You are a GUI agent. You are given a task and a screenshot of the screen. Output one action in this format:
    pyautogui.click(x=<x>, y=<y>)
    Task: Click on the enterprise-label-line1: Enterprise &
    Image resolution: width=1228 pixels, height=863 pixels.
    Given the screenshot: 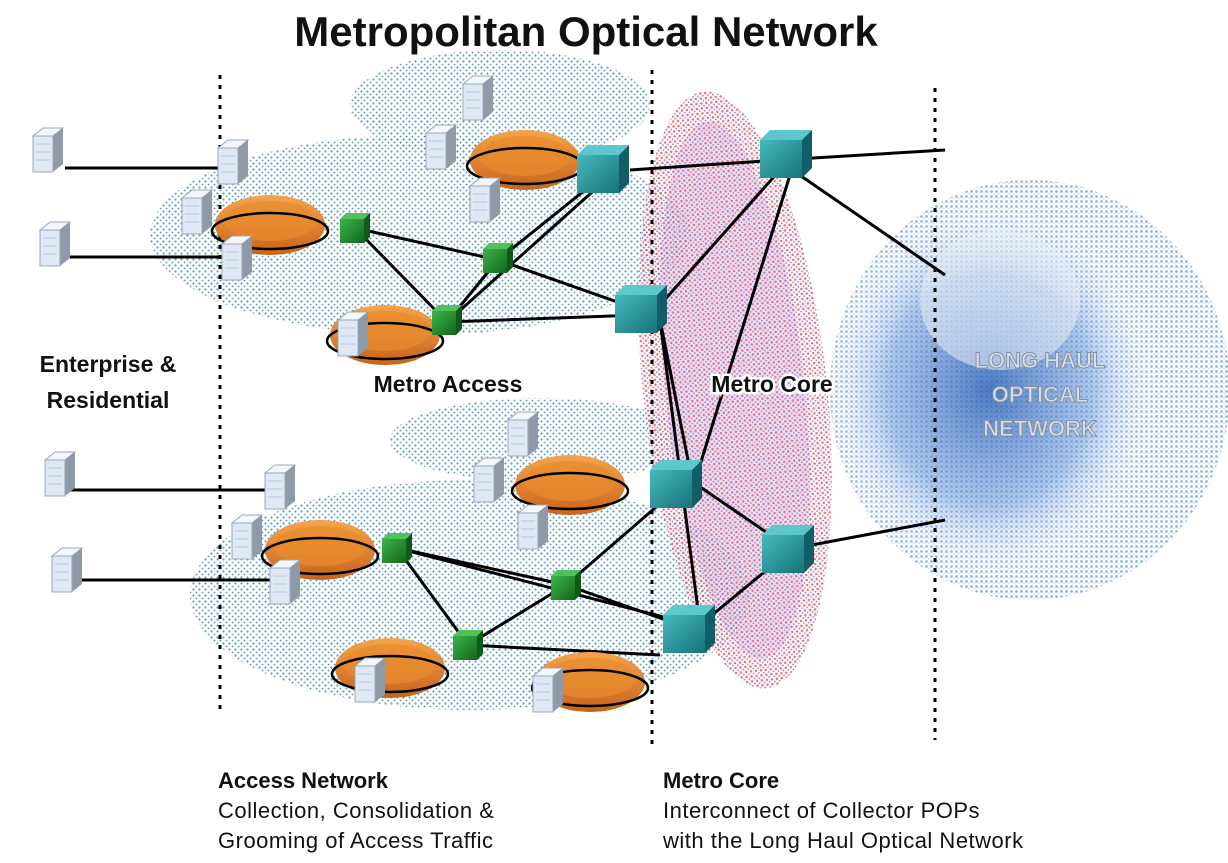 What is the action you would take?
    pyautogui.click(x=108, y=364)
    